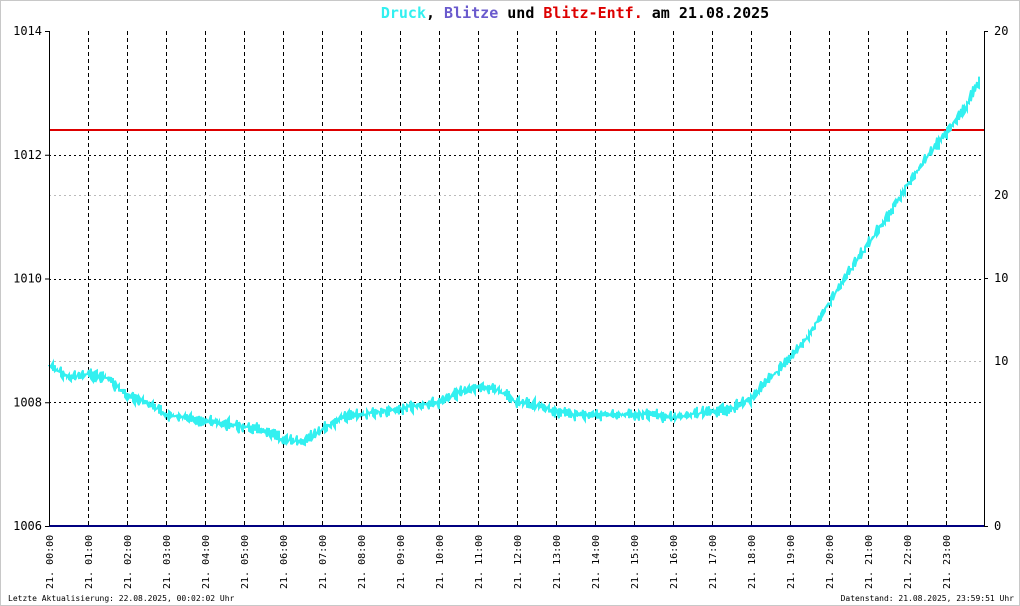 The width and height of the screenshot is (1020, 606). Describe the element at coordinates (596, 562) in the screenshot. I see `x-tick-label: 21. 14:00` at that location.